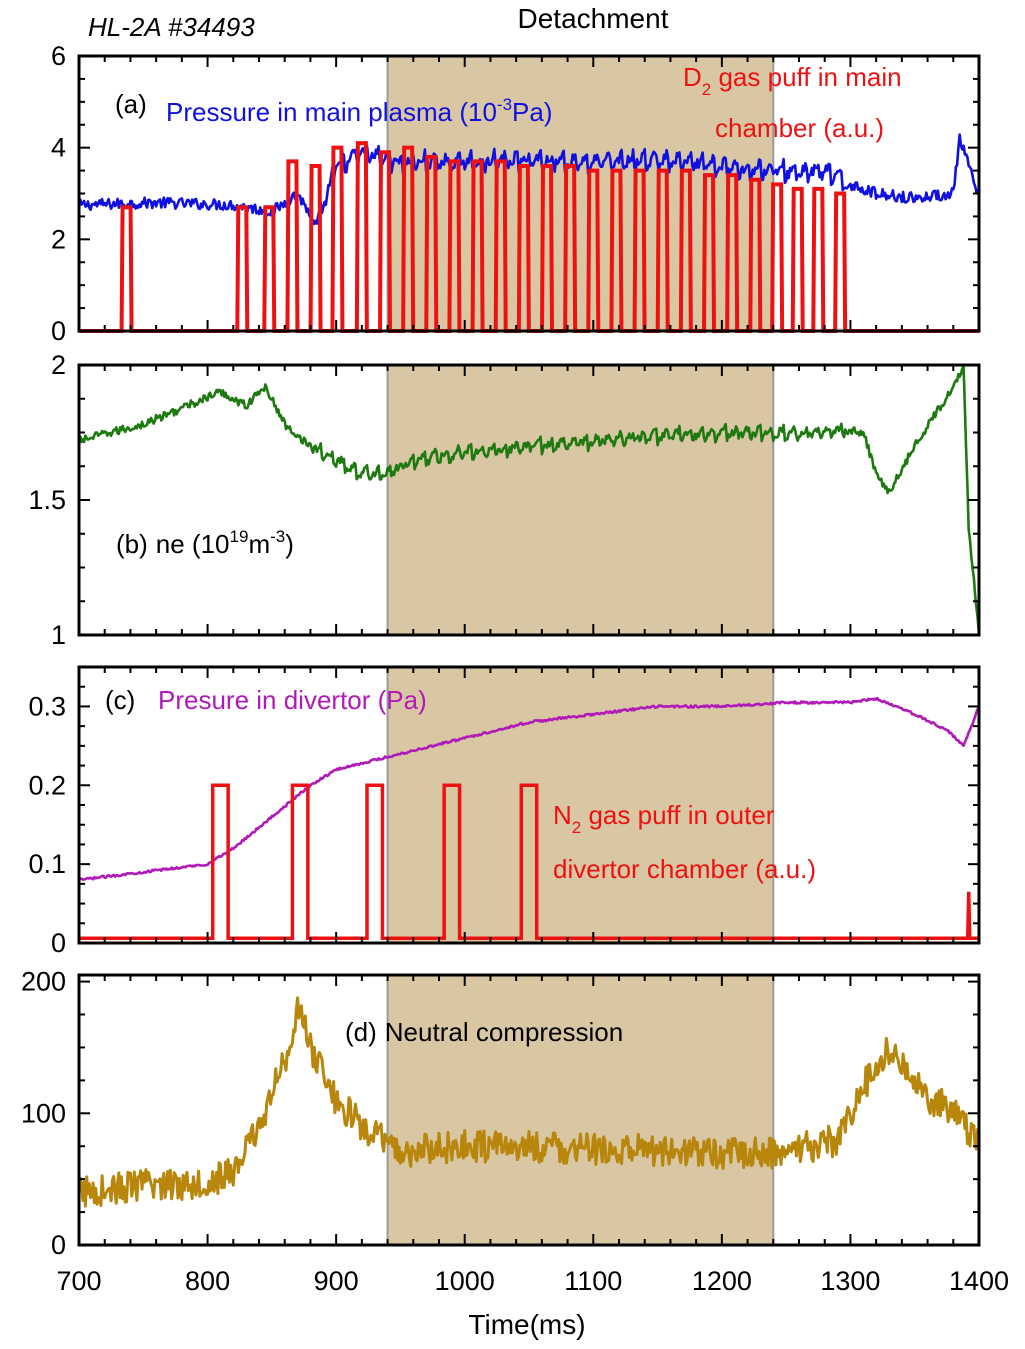  I want to click on panel-d-text: Neutral compression, so click(504, 1032).